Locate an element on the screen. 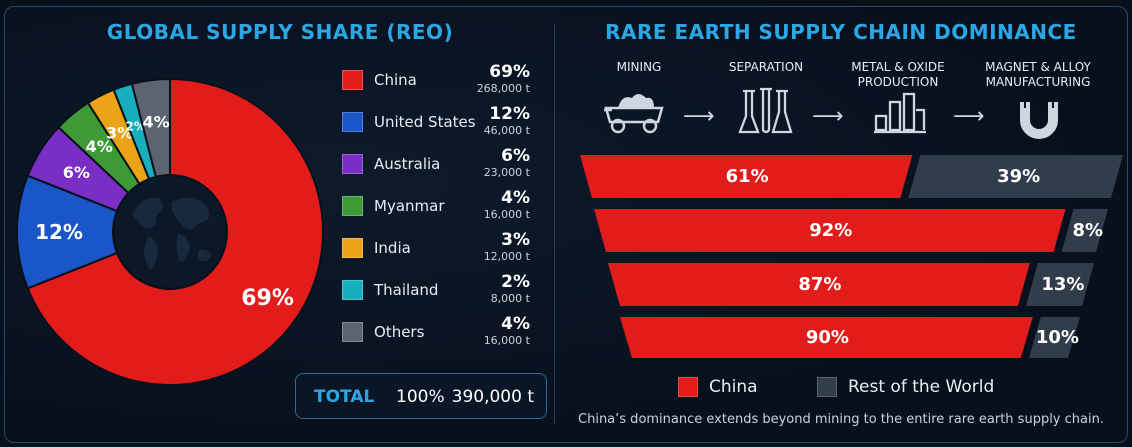  donut-slice-others is located at coordinates (150, 128).